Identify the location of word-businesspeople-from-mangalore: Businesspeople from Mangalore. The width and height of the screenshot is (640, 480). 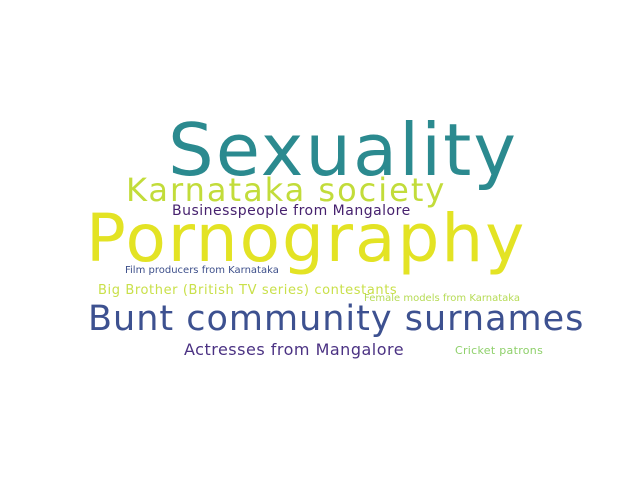
(291, 211).